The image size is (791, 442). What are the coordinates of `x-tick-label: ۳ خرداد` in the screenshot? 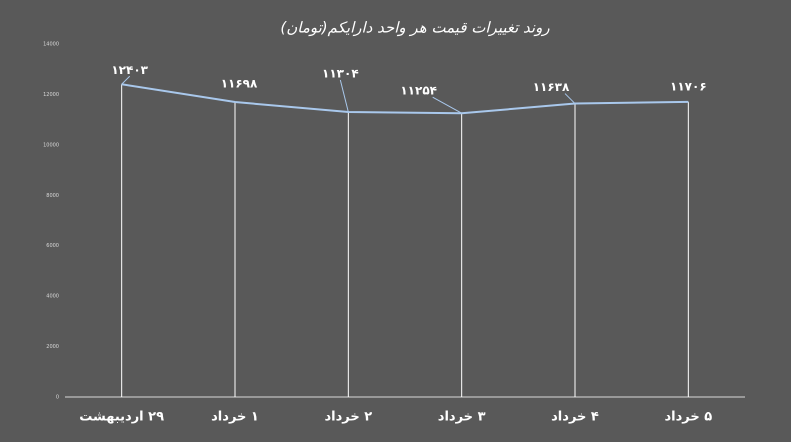 It's located at (462, 417).